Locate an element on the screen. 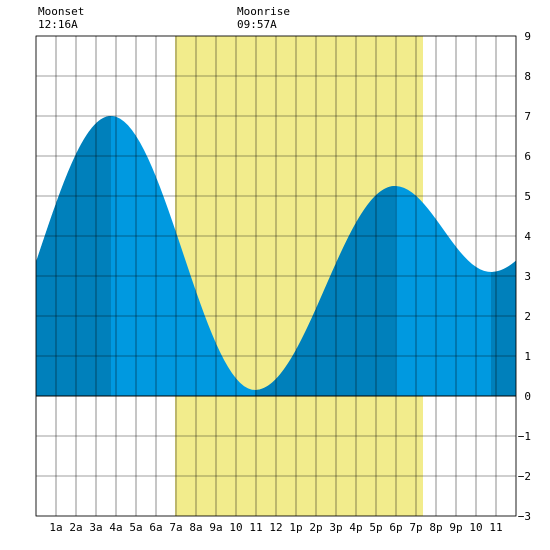  x-tick-label: 5a is located at coordinates (135, 527).